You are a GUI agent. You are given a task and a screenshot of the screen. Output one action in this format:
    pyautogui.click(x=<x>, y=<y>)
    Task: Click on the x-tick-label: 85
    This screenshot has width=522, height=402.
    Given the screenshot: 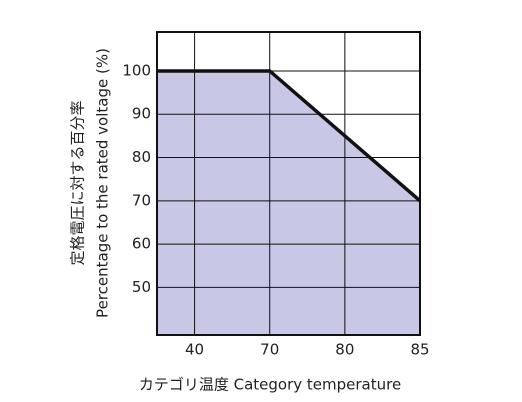 What is the action you would take?
    pyautogui.click(x=419, y=350)
    